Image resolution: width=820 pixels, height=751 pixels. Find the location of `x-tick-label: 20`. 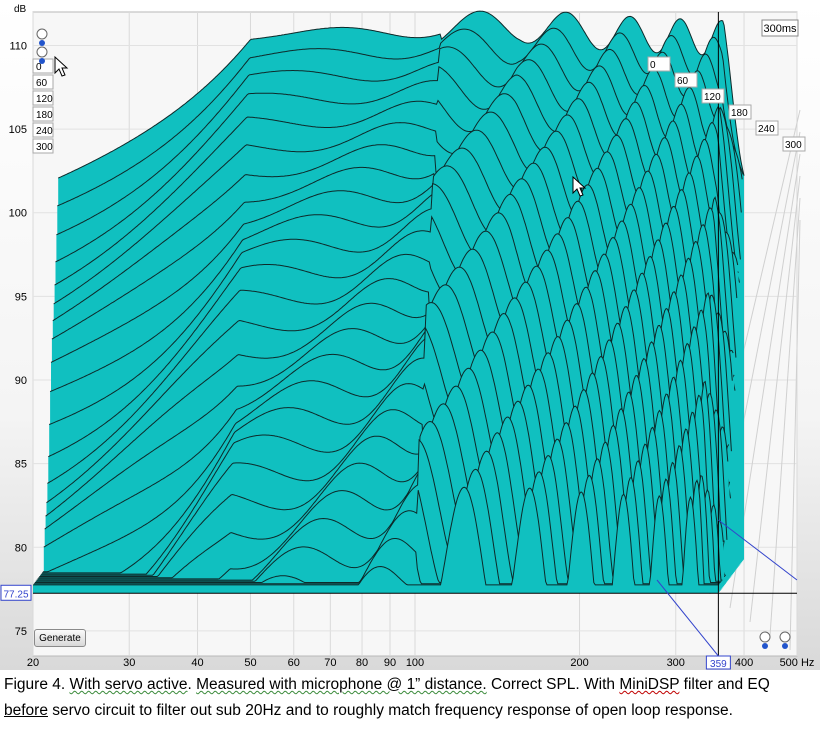

x-tick-label: 20 is located at coordinates (33, 663).